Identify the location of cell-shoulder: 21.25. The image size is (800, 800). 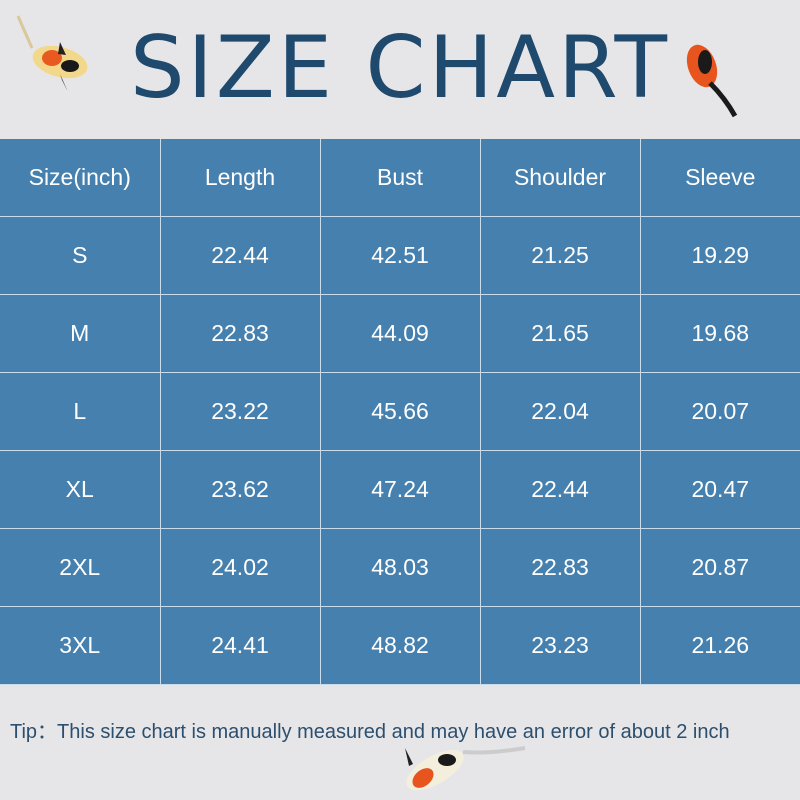
(560, 255).